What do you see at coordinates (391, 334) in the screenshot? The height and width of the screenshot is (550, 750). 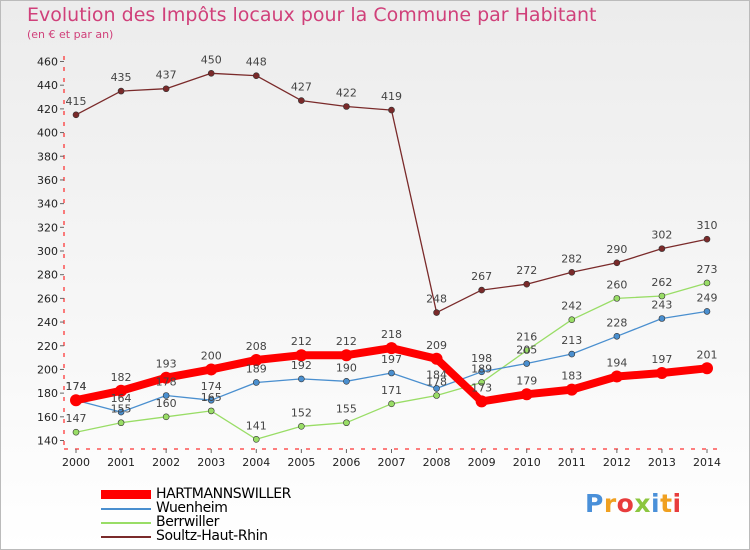 I see `data-label-hartmannswiller: 218` at bounding box center [391, 334].